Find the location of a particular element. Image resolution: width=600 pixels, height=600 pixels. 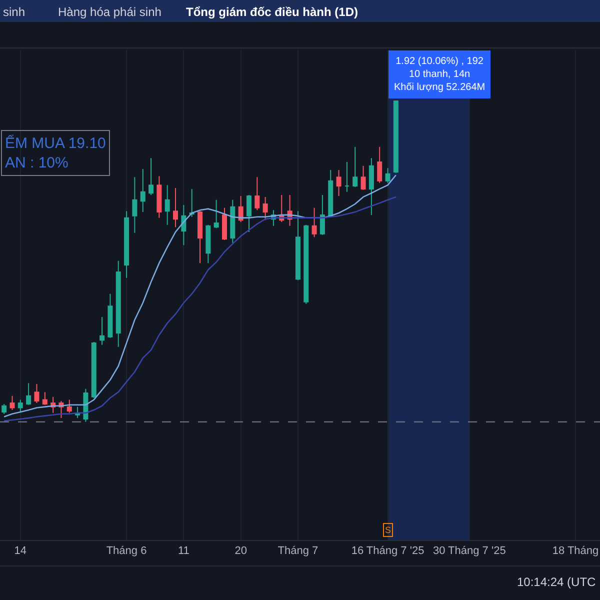

text: 10:14:24 (UTC is located at coordinates (556, 582).